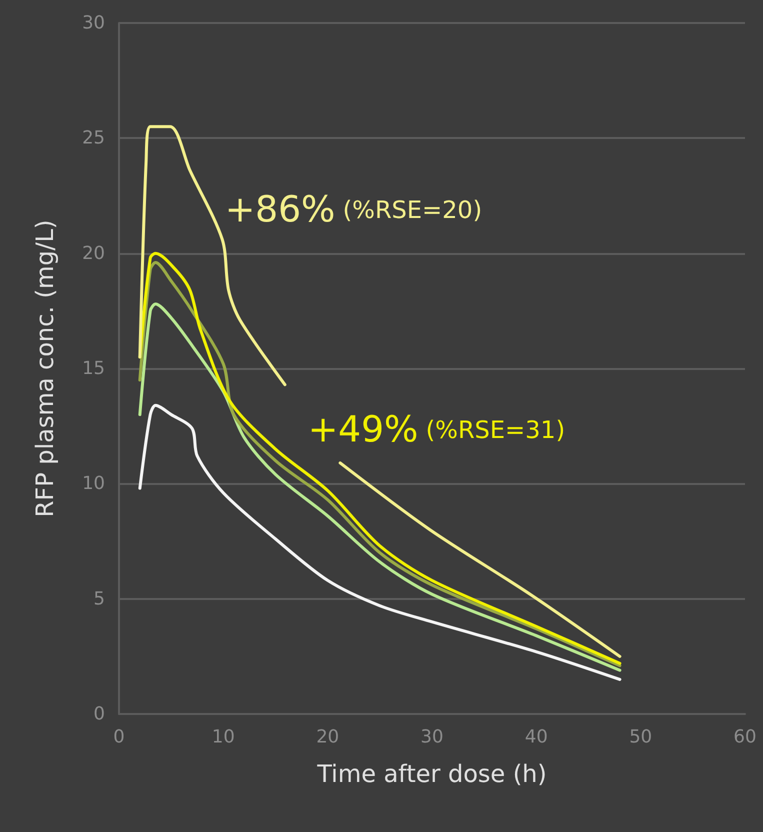  Describe the element at coordinates (640, 737) in the screenshot. I see `x-tick-label: 50` at that location.